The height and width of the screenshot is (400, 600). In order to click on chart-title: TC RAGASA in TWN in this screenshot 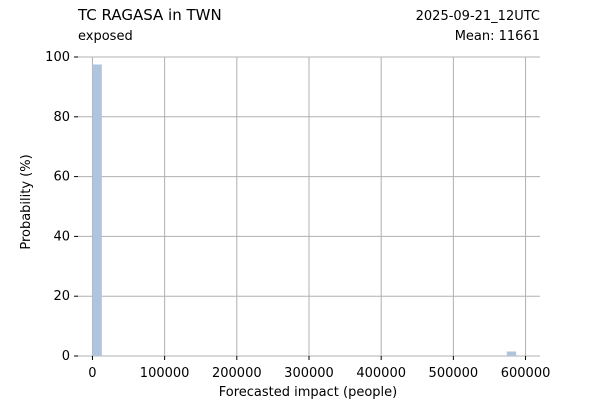, I will do `click(149, 15)`.